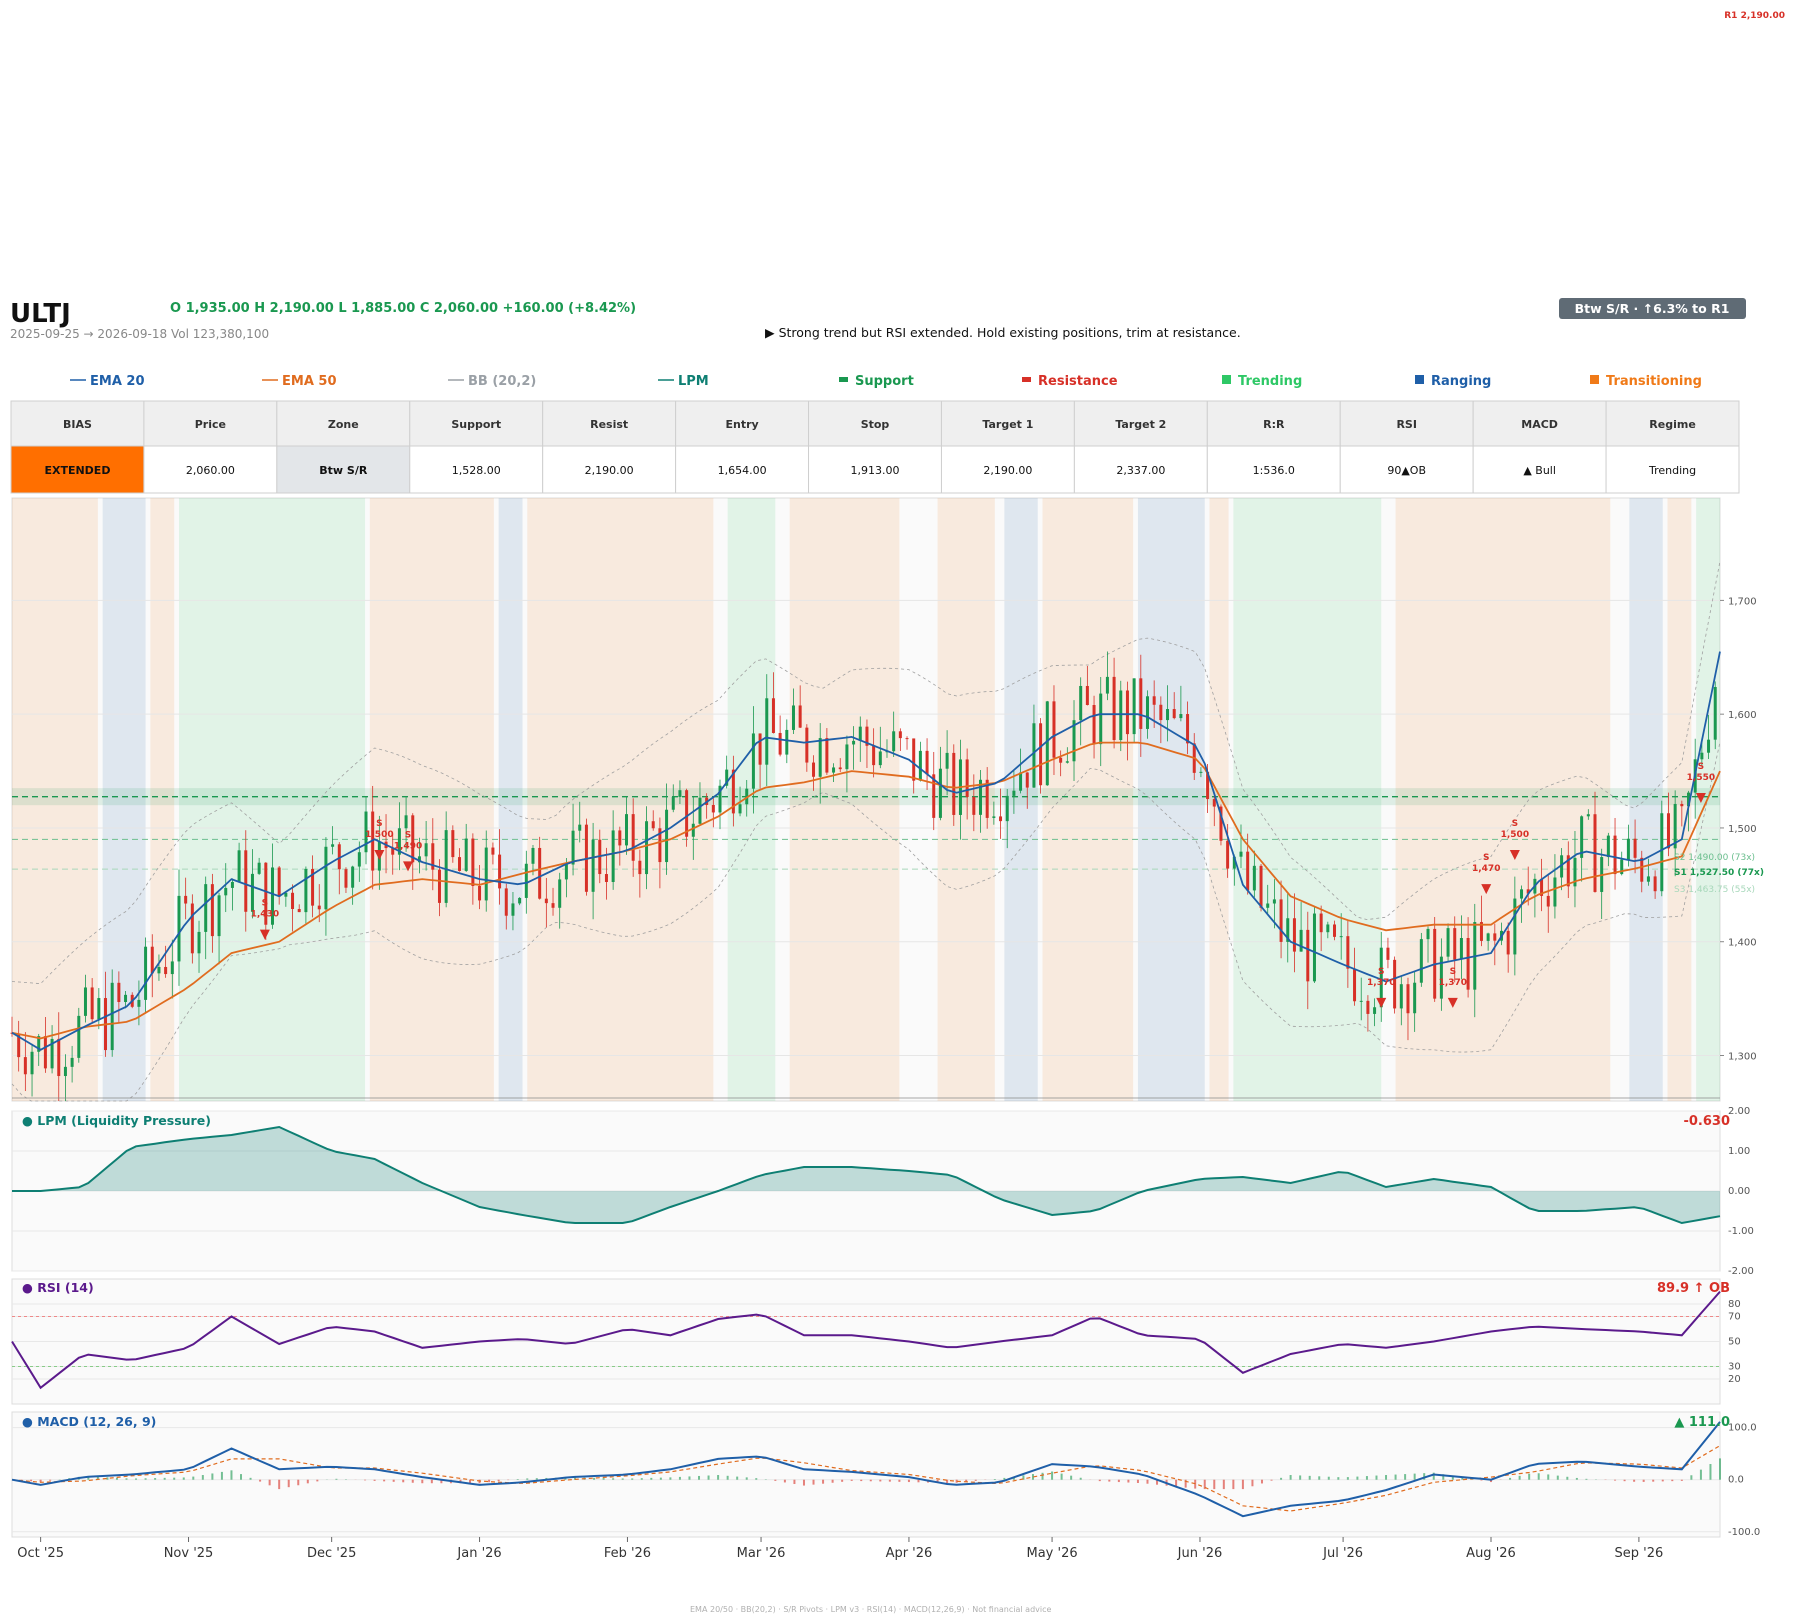 This screenshot has height=1620, width=1819. What do you see at coordinates (1706, 1121) in the screenshot?
I see `lpm-value: -0.630` at bounding box center [1706, 1121].